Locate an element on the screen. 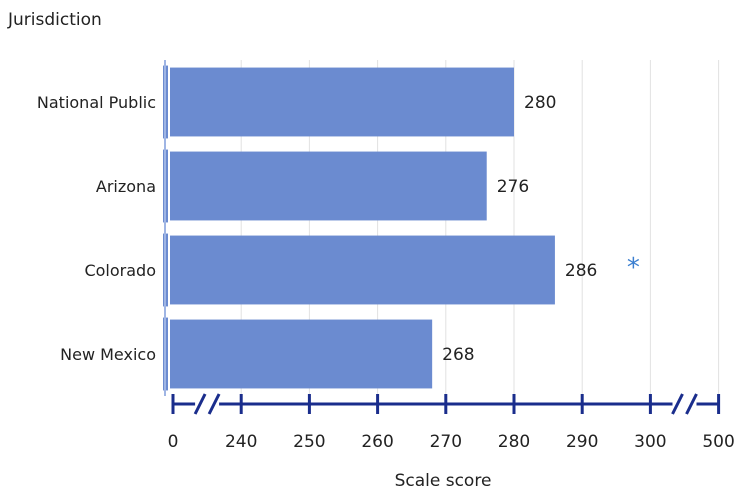 The image size is (736, 489). category-label: National Public is located at coordinates (96, 102).